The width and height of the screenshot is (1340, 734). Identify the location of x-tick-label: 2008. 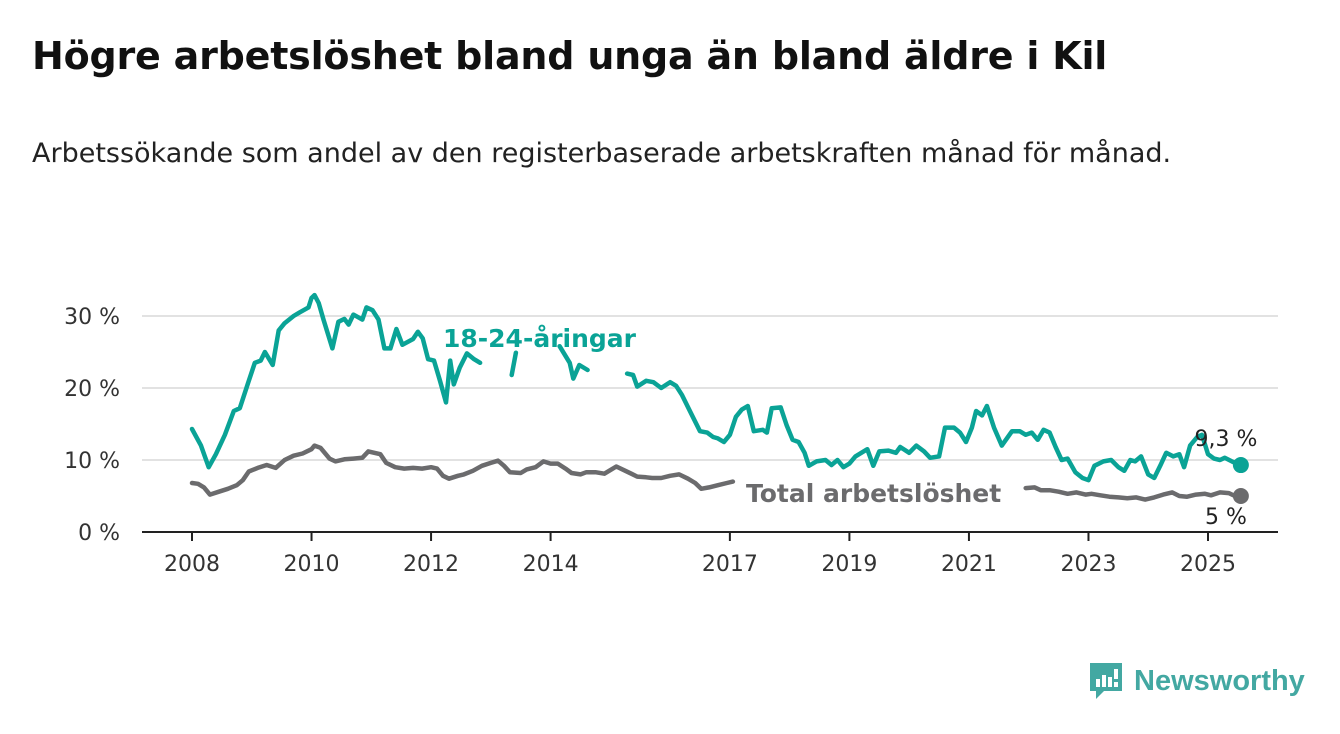
(192, 564).